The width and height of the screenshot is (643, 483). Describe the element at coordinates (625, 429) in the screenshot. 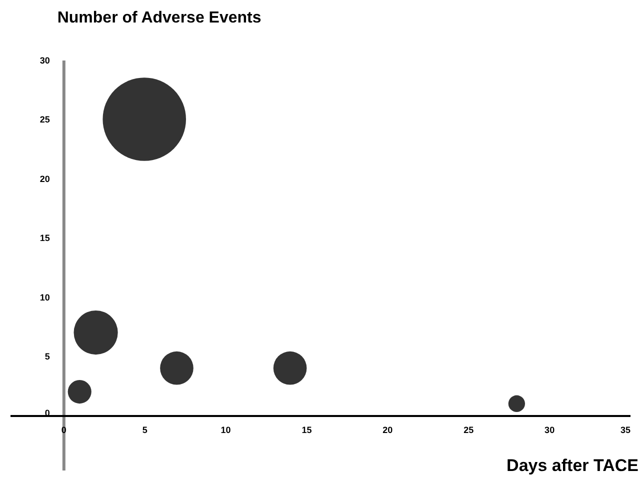

I see `x-tick-label: 35` at that location.